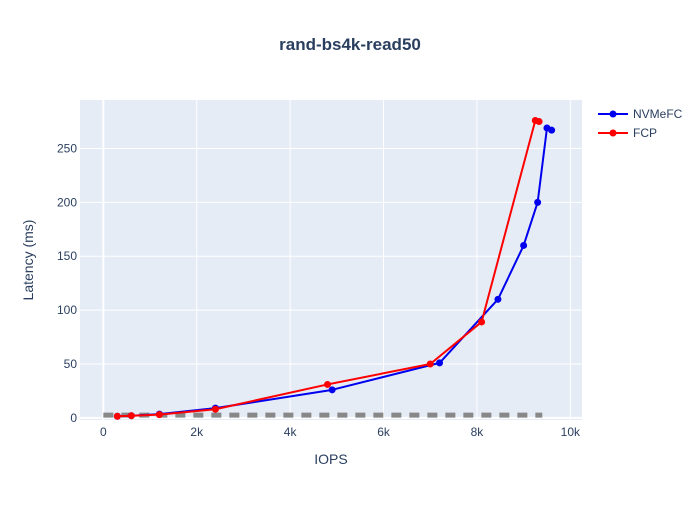  Describe the element at coordinates (67, 282) in the screenshot. I see `y-axis-ticks: 0 50 100 150 200 250` at that location.